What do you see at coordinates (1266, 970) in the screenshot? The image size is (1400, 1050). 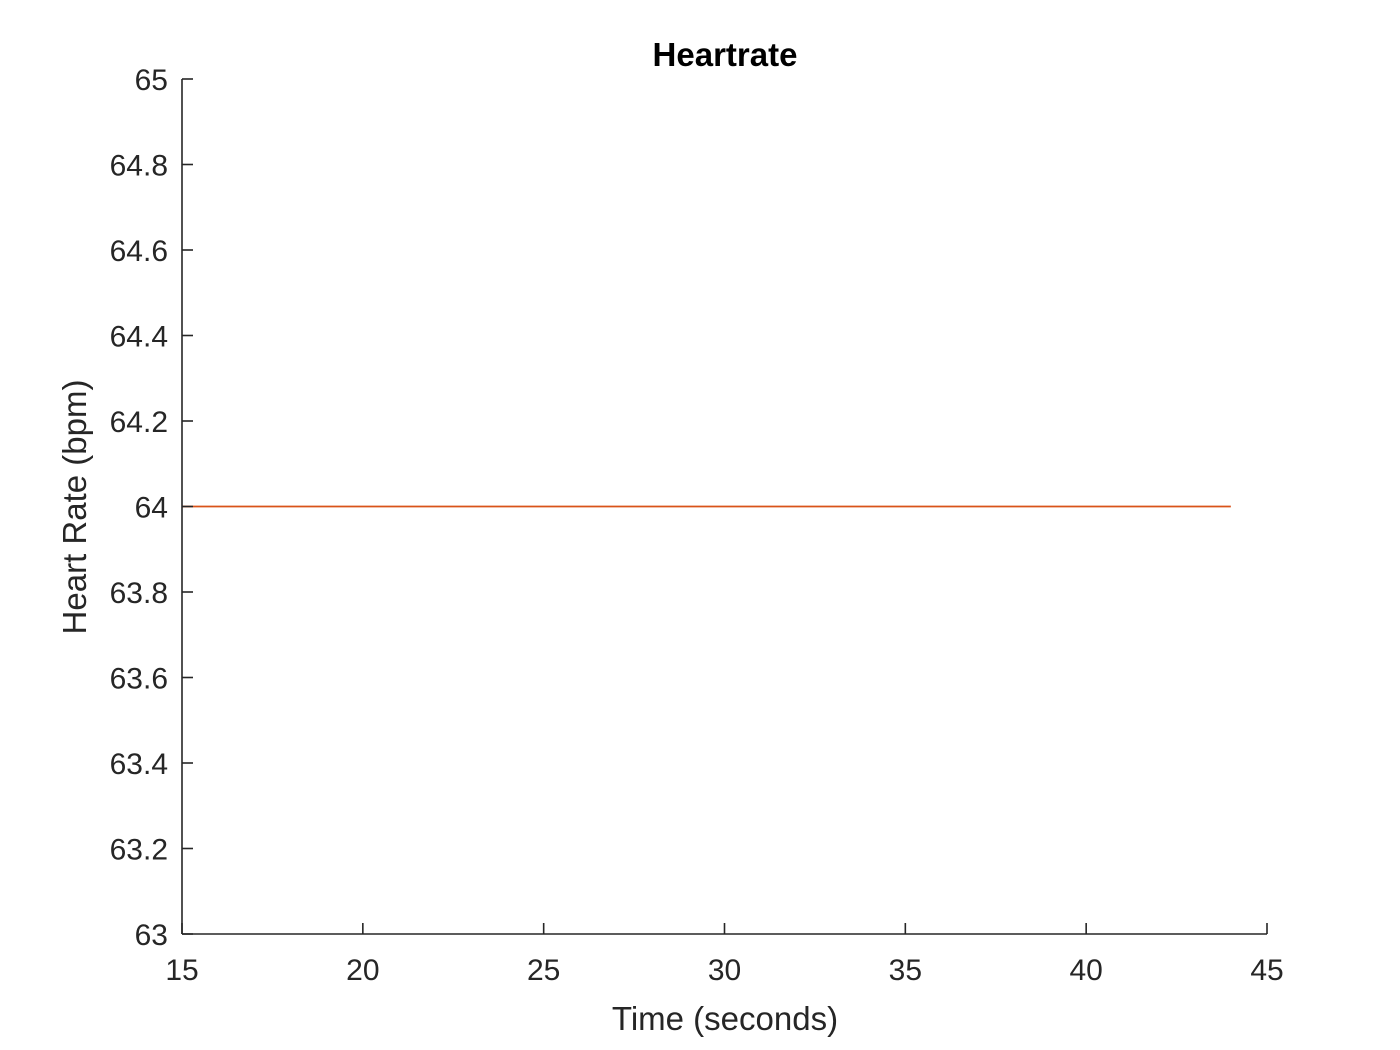 I see `x-tick-label: 45` at bounding box center [1266, 970].